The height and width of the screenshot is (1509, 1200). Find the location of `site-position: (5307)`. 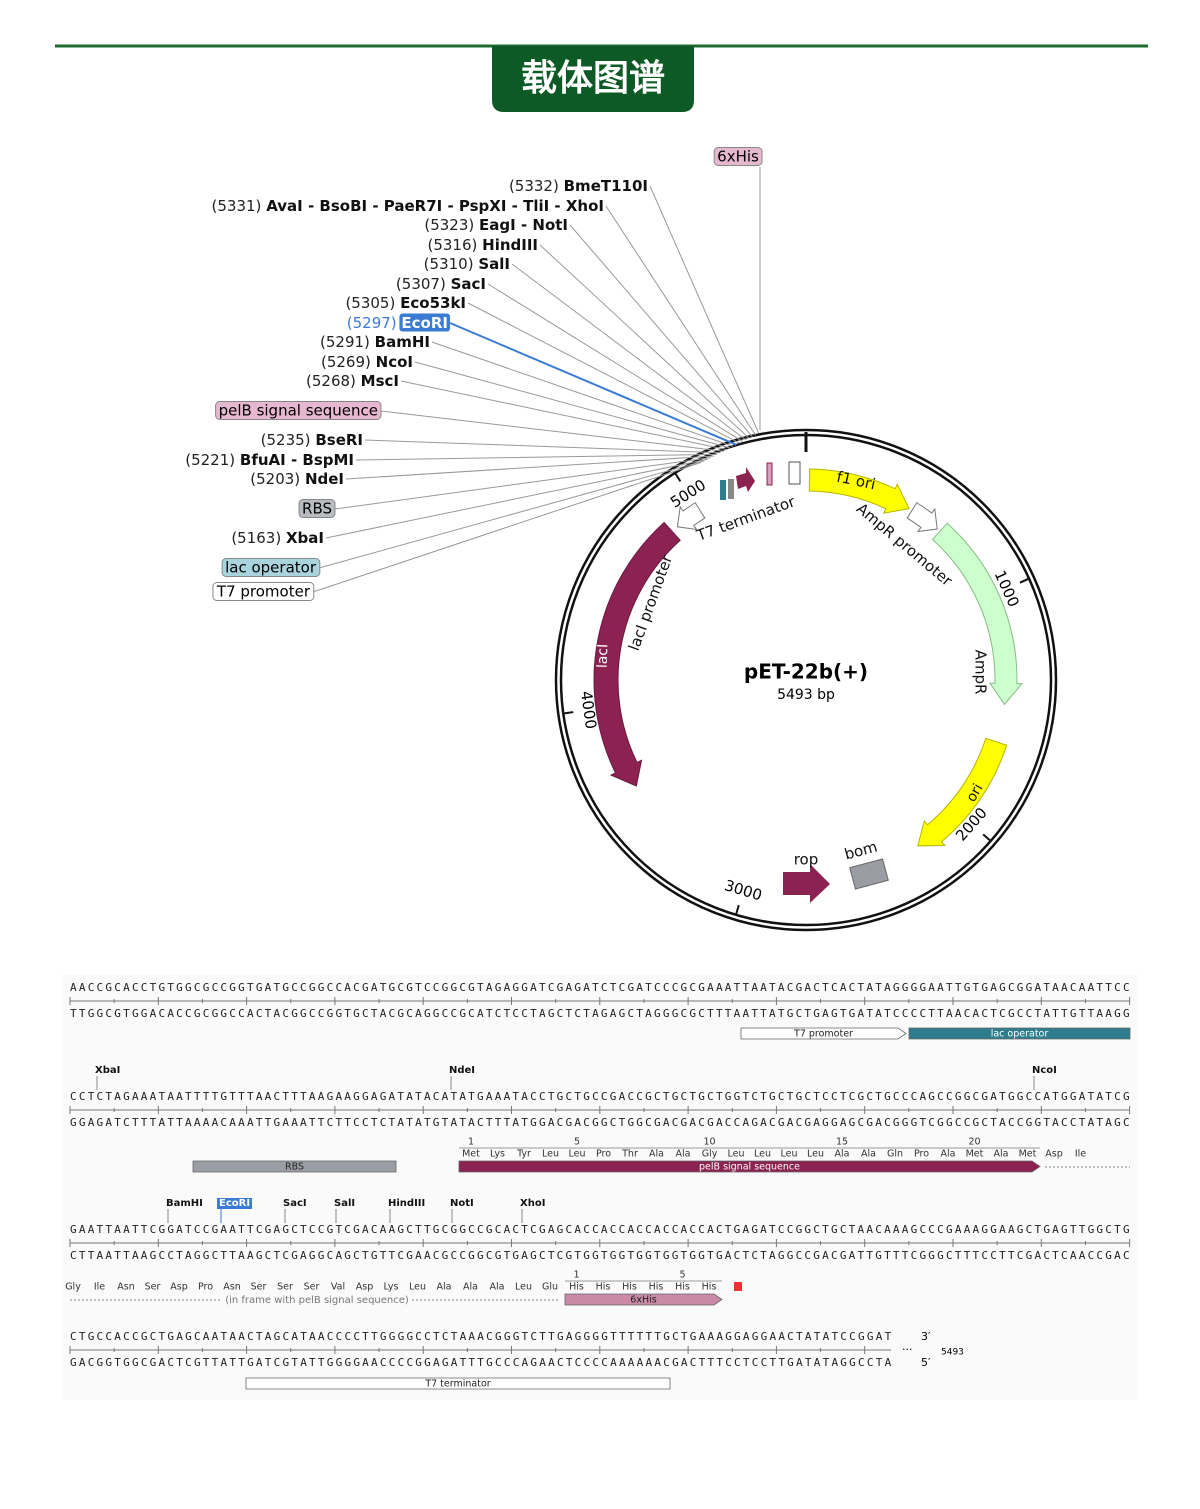

site-position: (5307) is located at coordinates (421, 284).